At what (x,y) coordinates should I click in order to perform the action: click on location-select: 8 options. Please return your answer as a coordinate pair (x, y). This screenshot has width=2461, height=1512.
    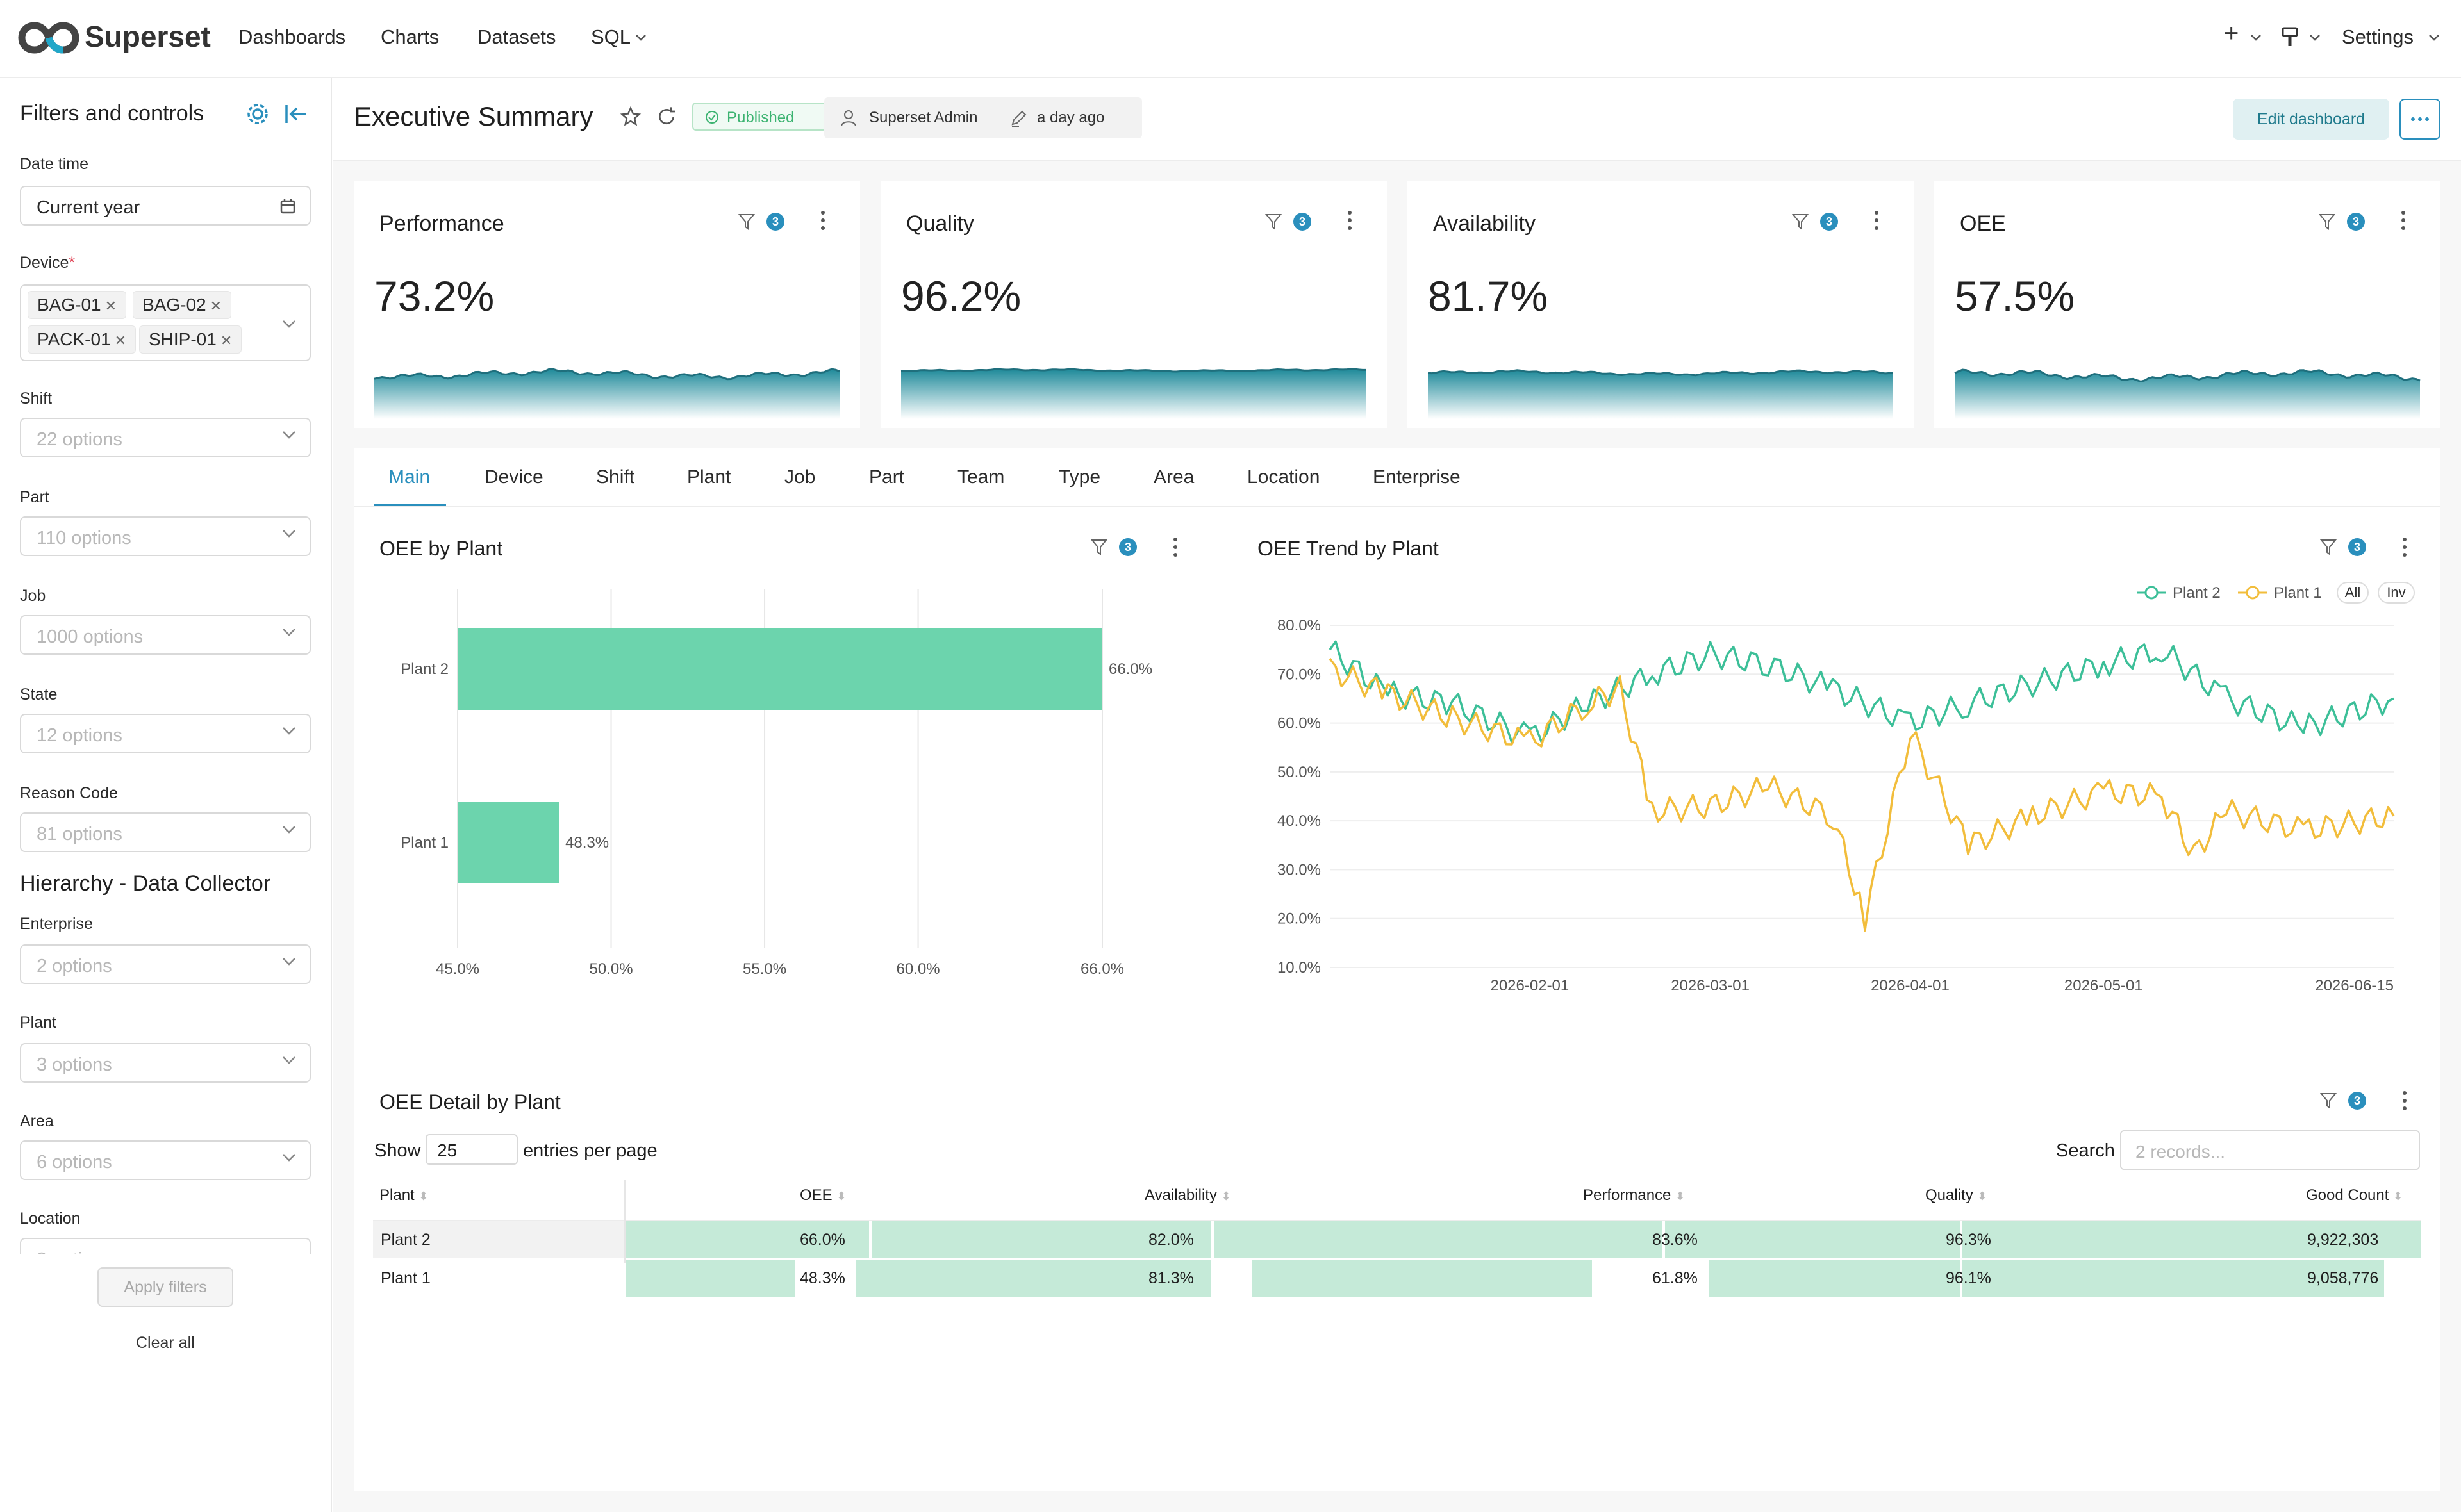
    Looking at the image, I should click on (165, 1246).